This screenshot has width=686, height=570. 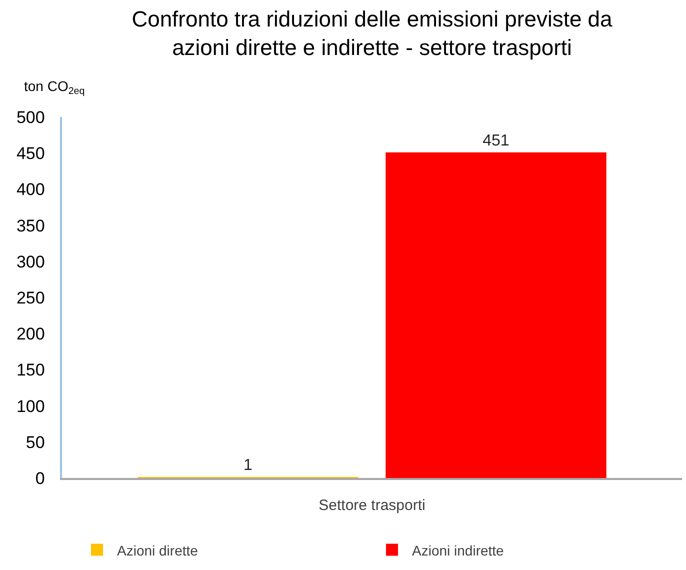 What do you see at coordinates (30, 190) in the screenshot?
I see `y-tick-label: 400` at bounding box center [30, 190].